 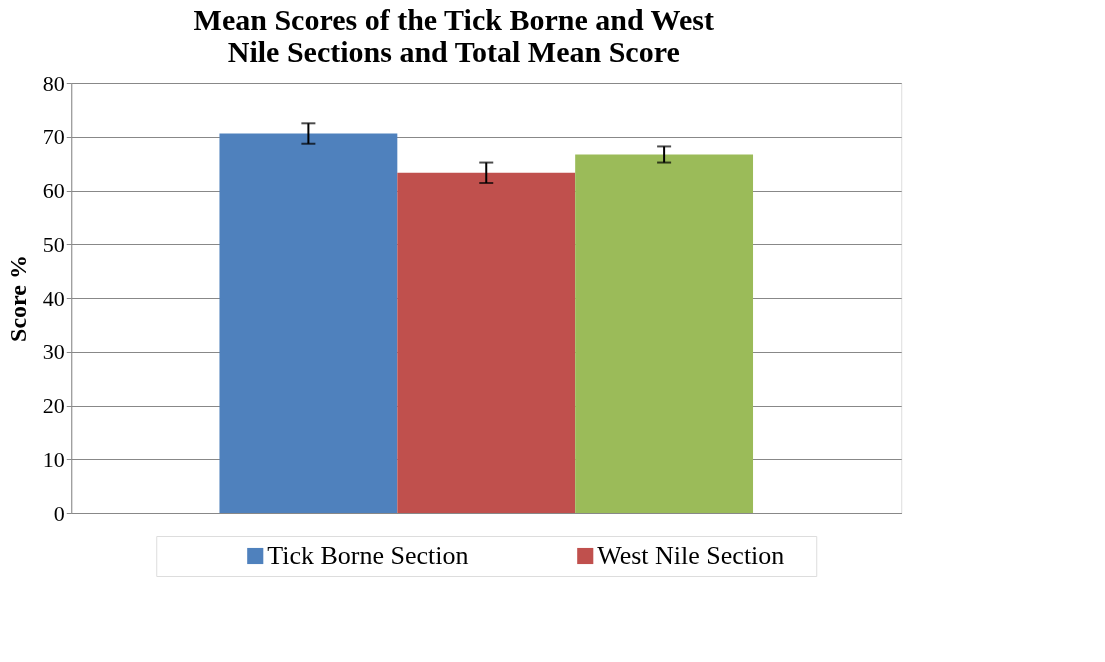 What do you see at coordinates (53, 244) in the screenshot?
I see `y-tick-label: 50` at bounding box center [53, 244].